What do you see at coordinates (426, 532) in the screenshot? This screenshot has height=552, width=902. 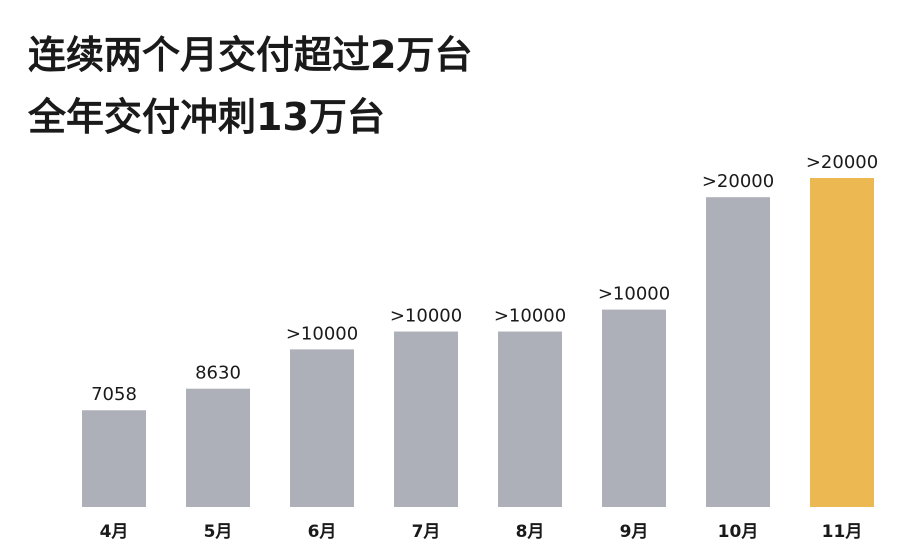 I see `x-tick-label: 7月` at bounding box center [426, 532].